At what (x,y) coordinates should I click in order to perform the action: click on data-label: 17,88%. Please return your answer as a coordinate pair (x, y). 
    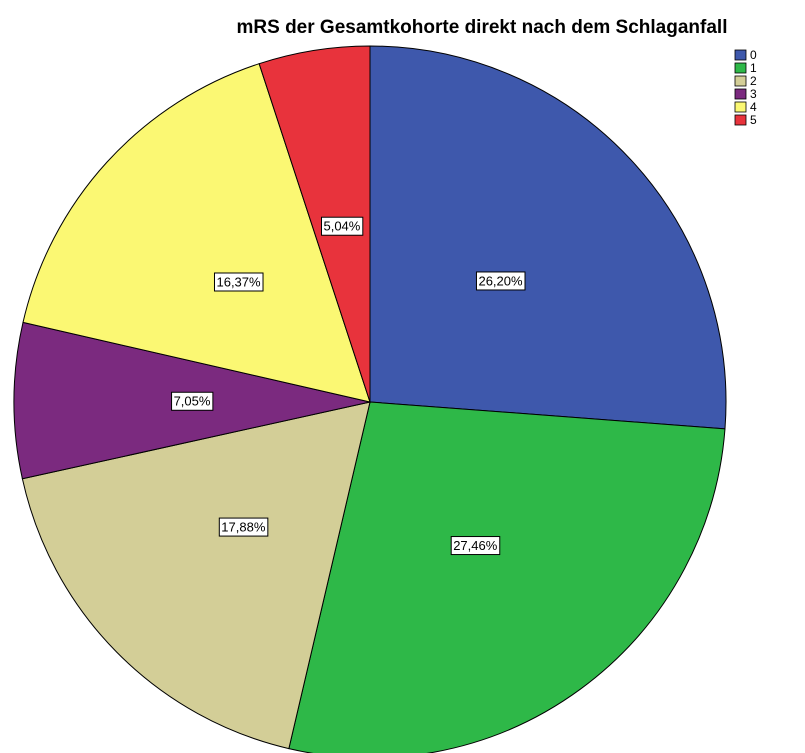
    Looking at the image, I should click on (243, 527).